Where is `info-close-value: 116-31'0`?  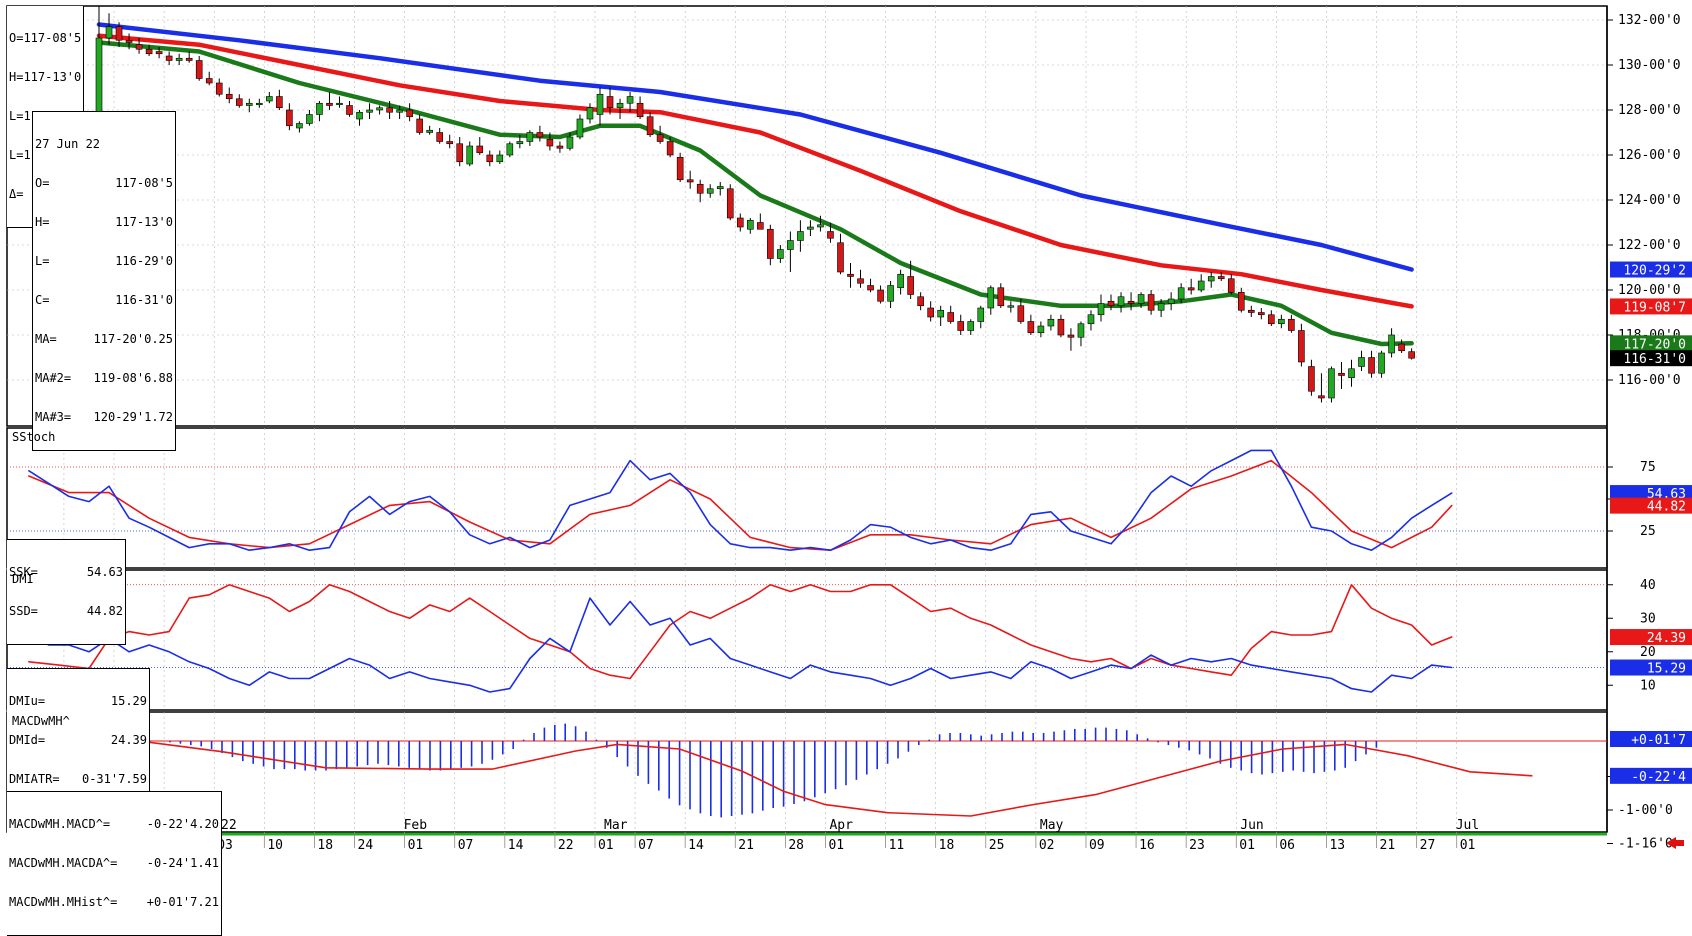
info-close-value: 116-31'0 is located at coordinates (144, 300).